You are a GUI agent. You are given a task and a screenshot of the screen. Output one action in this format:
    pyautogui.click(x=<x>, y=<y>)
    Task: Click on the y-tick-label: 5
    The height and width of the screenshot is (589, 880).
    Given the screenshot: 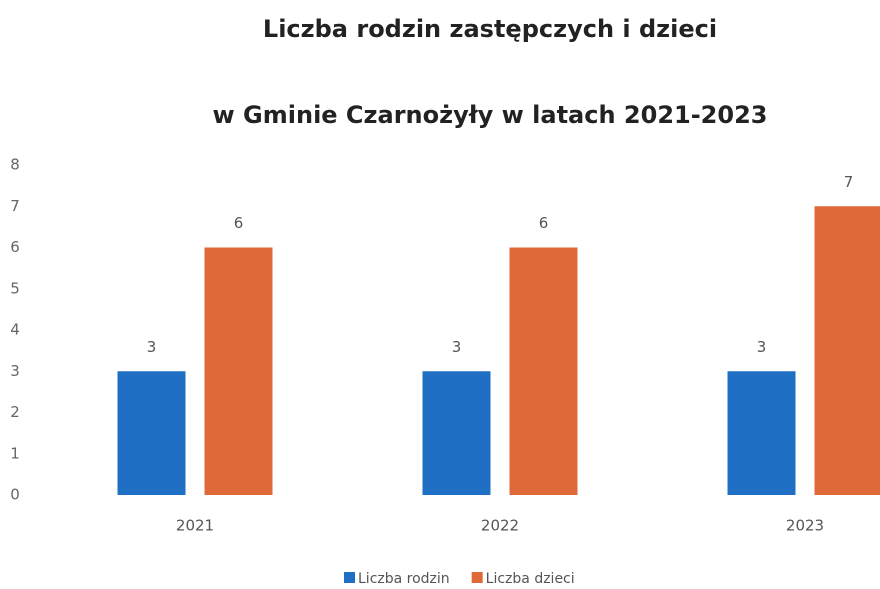 What is the action you would take?
    pyautogui.click(x=15, y=288)
    